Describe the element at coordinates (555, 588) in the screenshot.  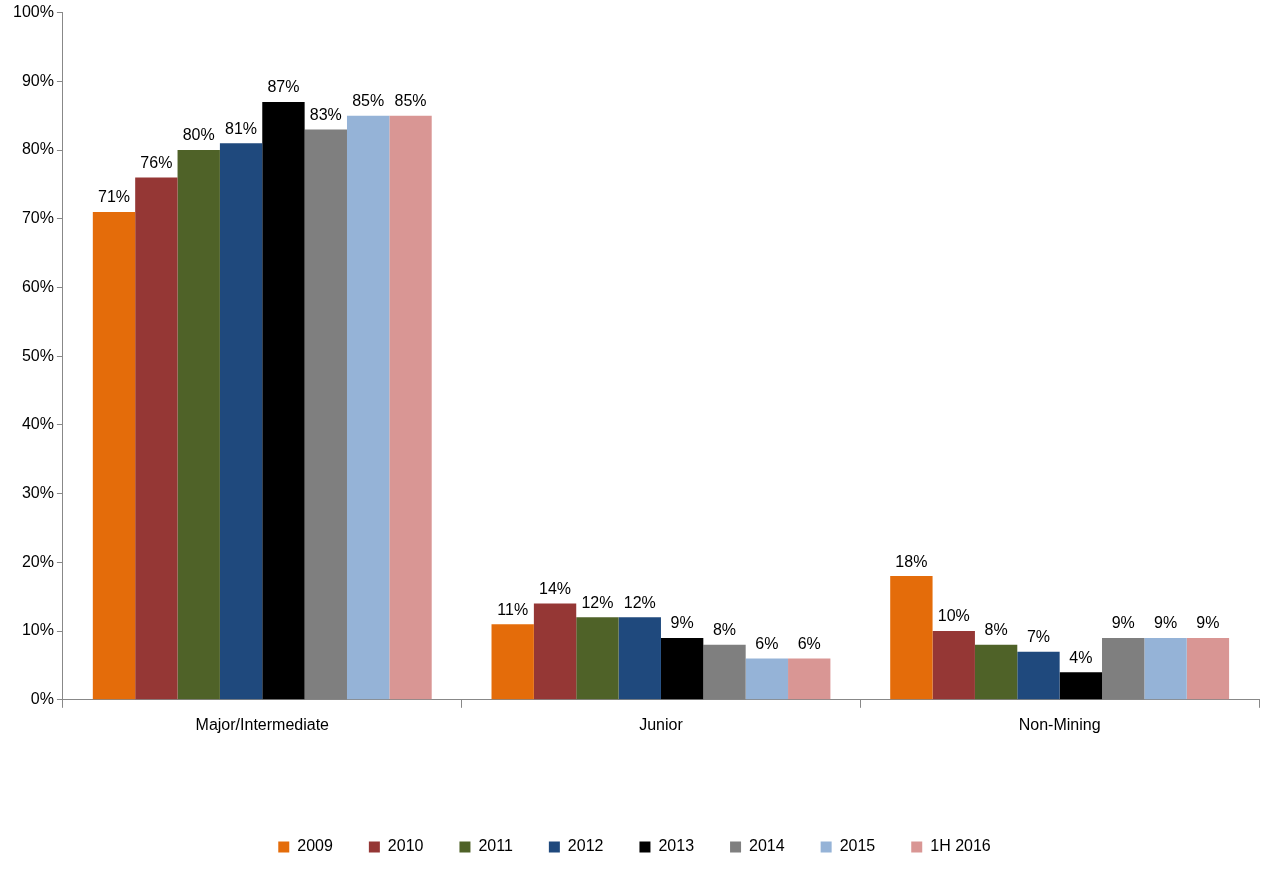
I see `data-label: 14%` at that location.